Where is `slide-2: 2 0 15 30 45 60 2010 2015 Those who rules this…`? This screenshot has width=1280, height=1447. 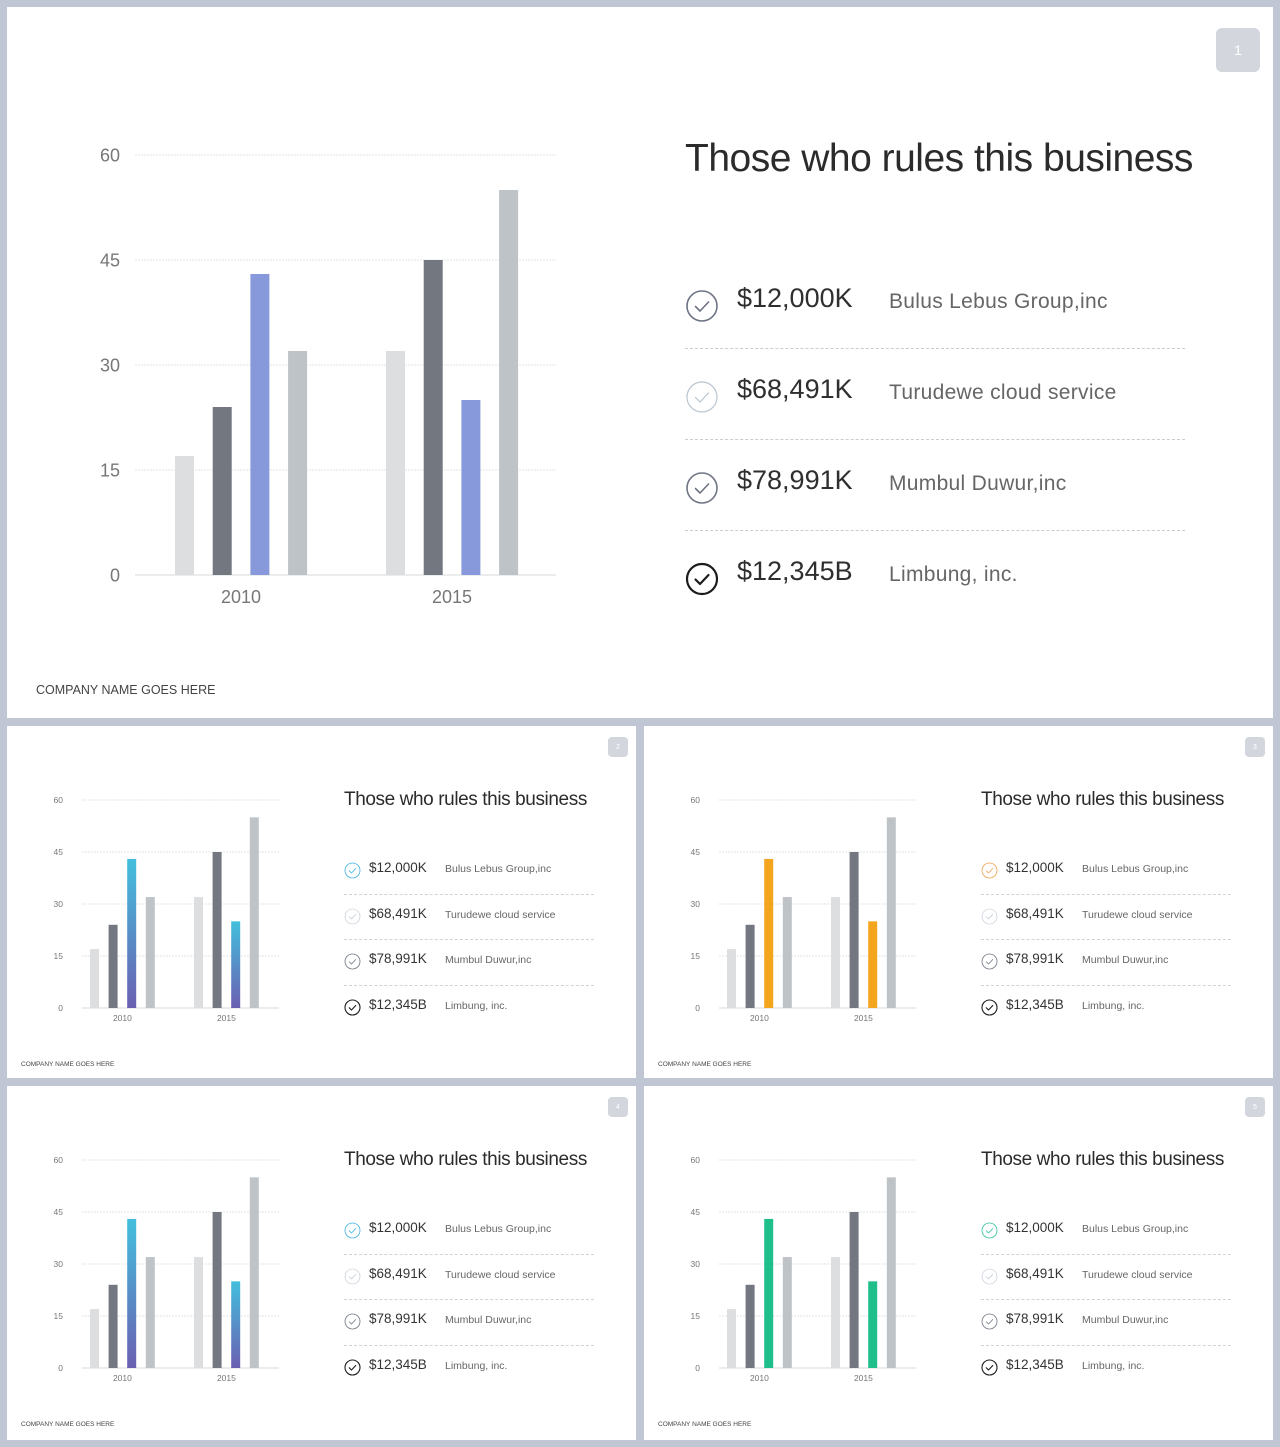
slide-2: 2 0 15 30 45 60 2010 2015 Those who rules this… is located at coordinates (321, 902).